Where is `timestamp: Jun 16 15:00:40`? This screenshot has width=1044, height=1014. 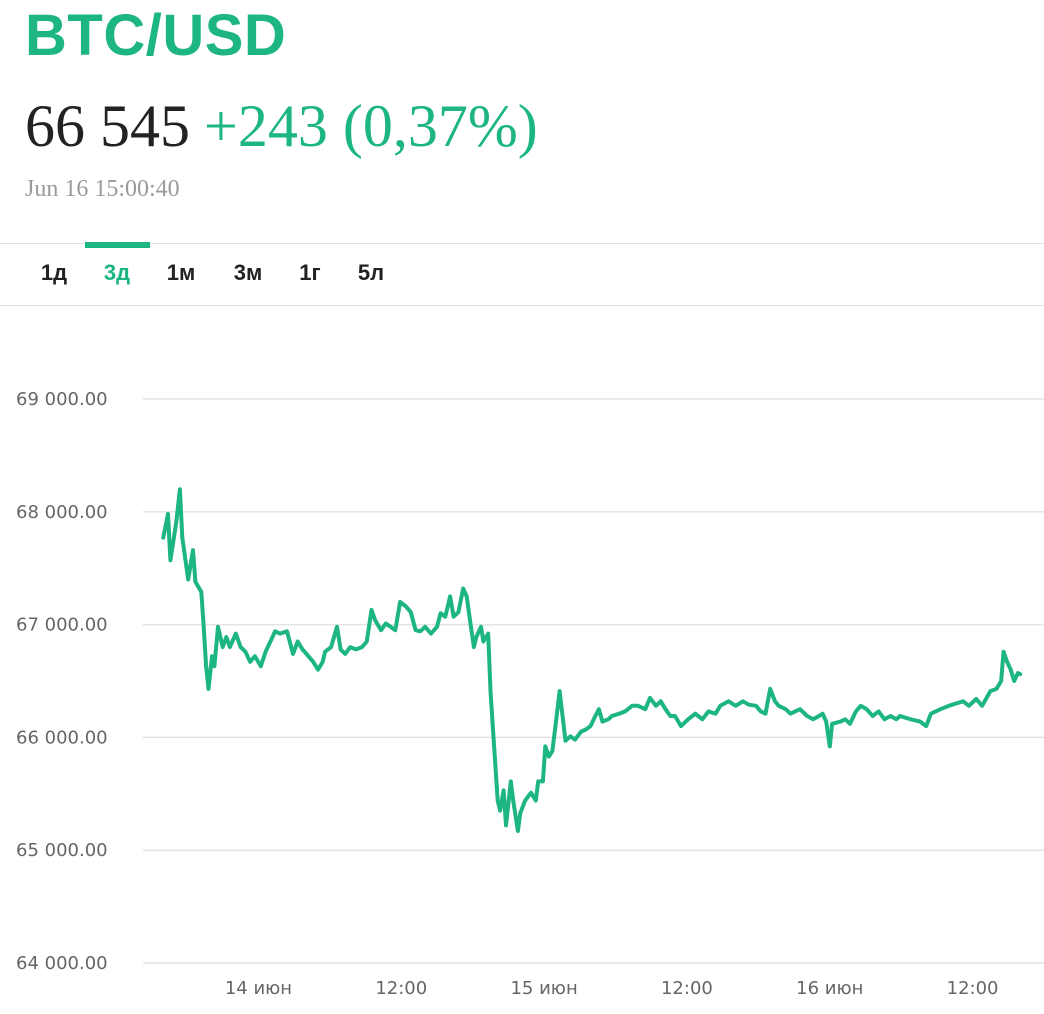
timestamp: Jun 16 15:00:40 is located at coordinates (102, 189).